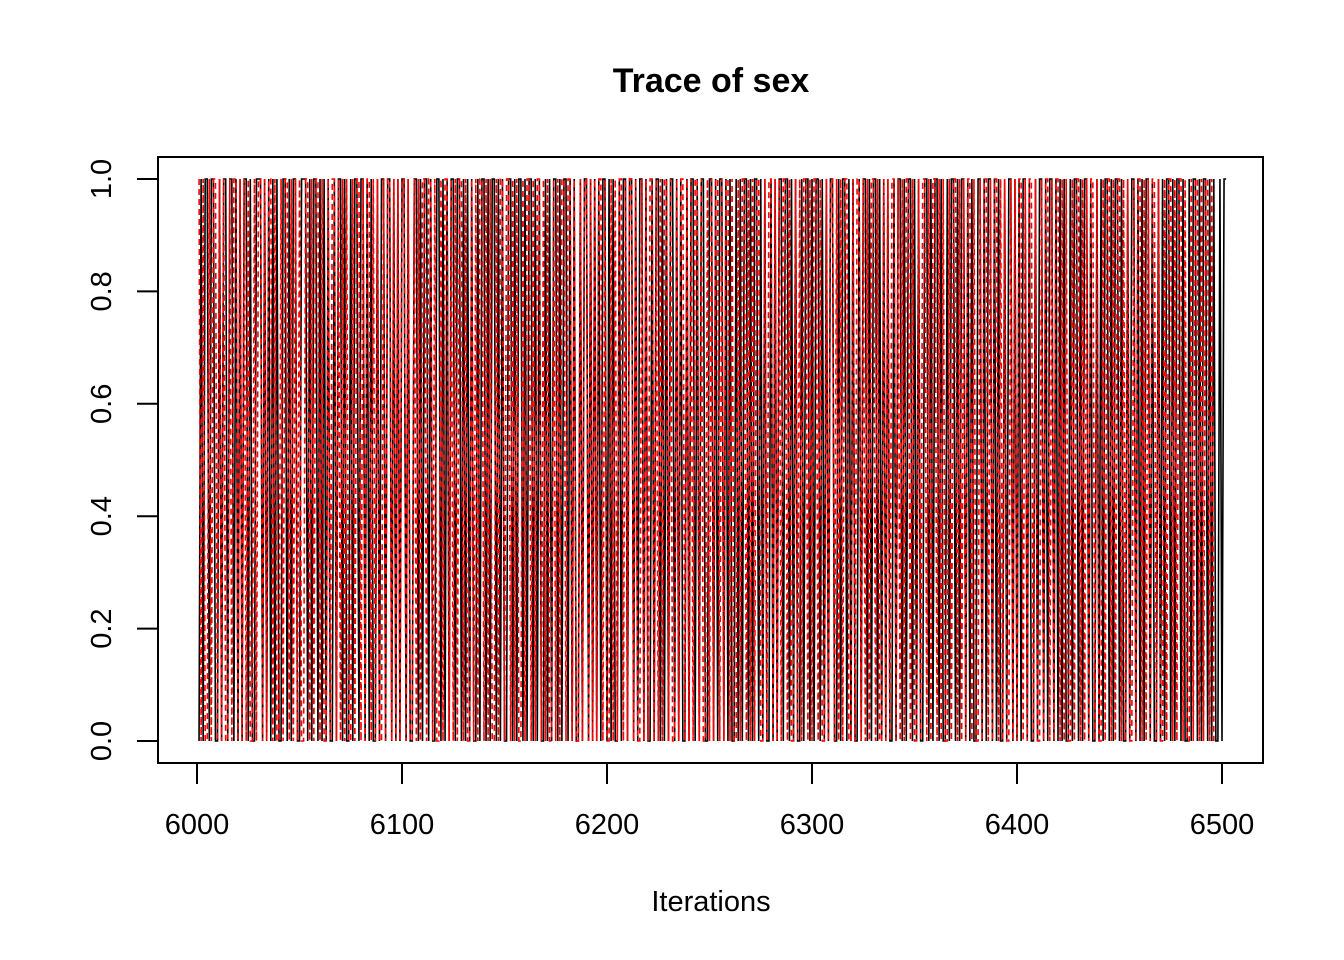 The image size is (1344, 960). What do you see at coordinates (402, 825) in the screenshot?
I see `x-tick-label: 6100` at bounding box center [402, 825].